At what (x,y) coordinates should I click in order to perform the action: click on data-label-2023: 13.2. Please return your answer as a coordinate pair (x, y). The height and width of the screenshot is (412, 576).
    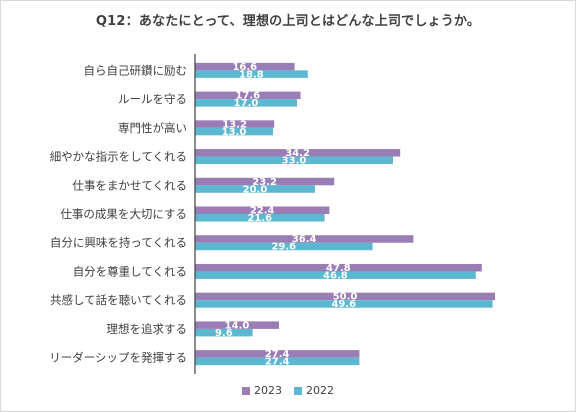
    Looking at the image, I should click on (234, 124).